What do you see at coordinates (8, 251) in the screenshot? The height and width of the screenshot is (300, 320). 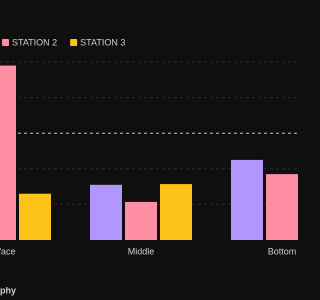 I see `x-tick-label: Surface` at bounding box center [8, 251].